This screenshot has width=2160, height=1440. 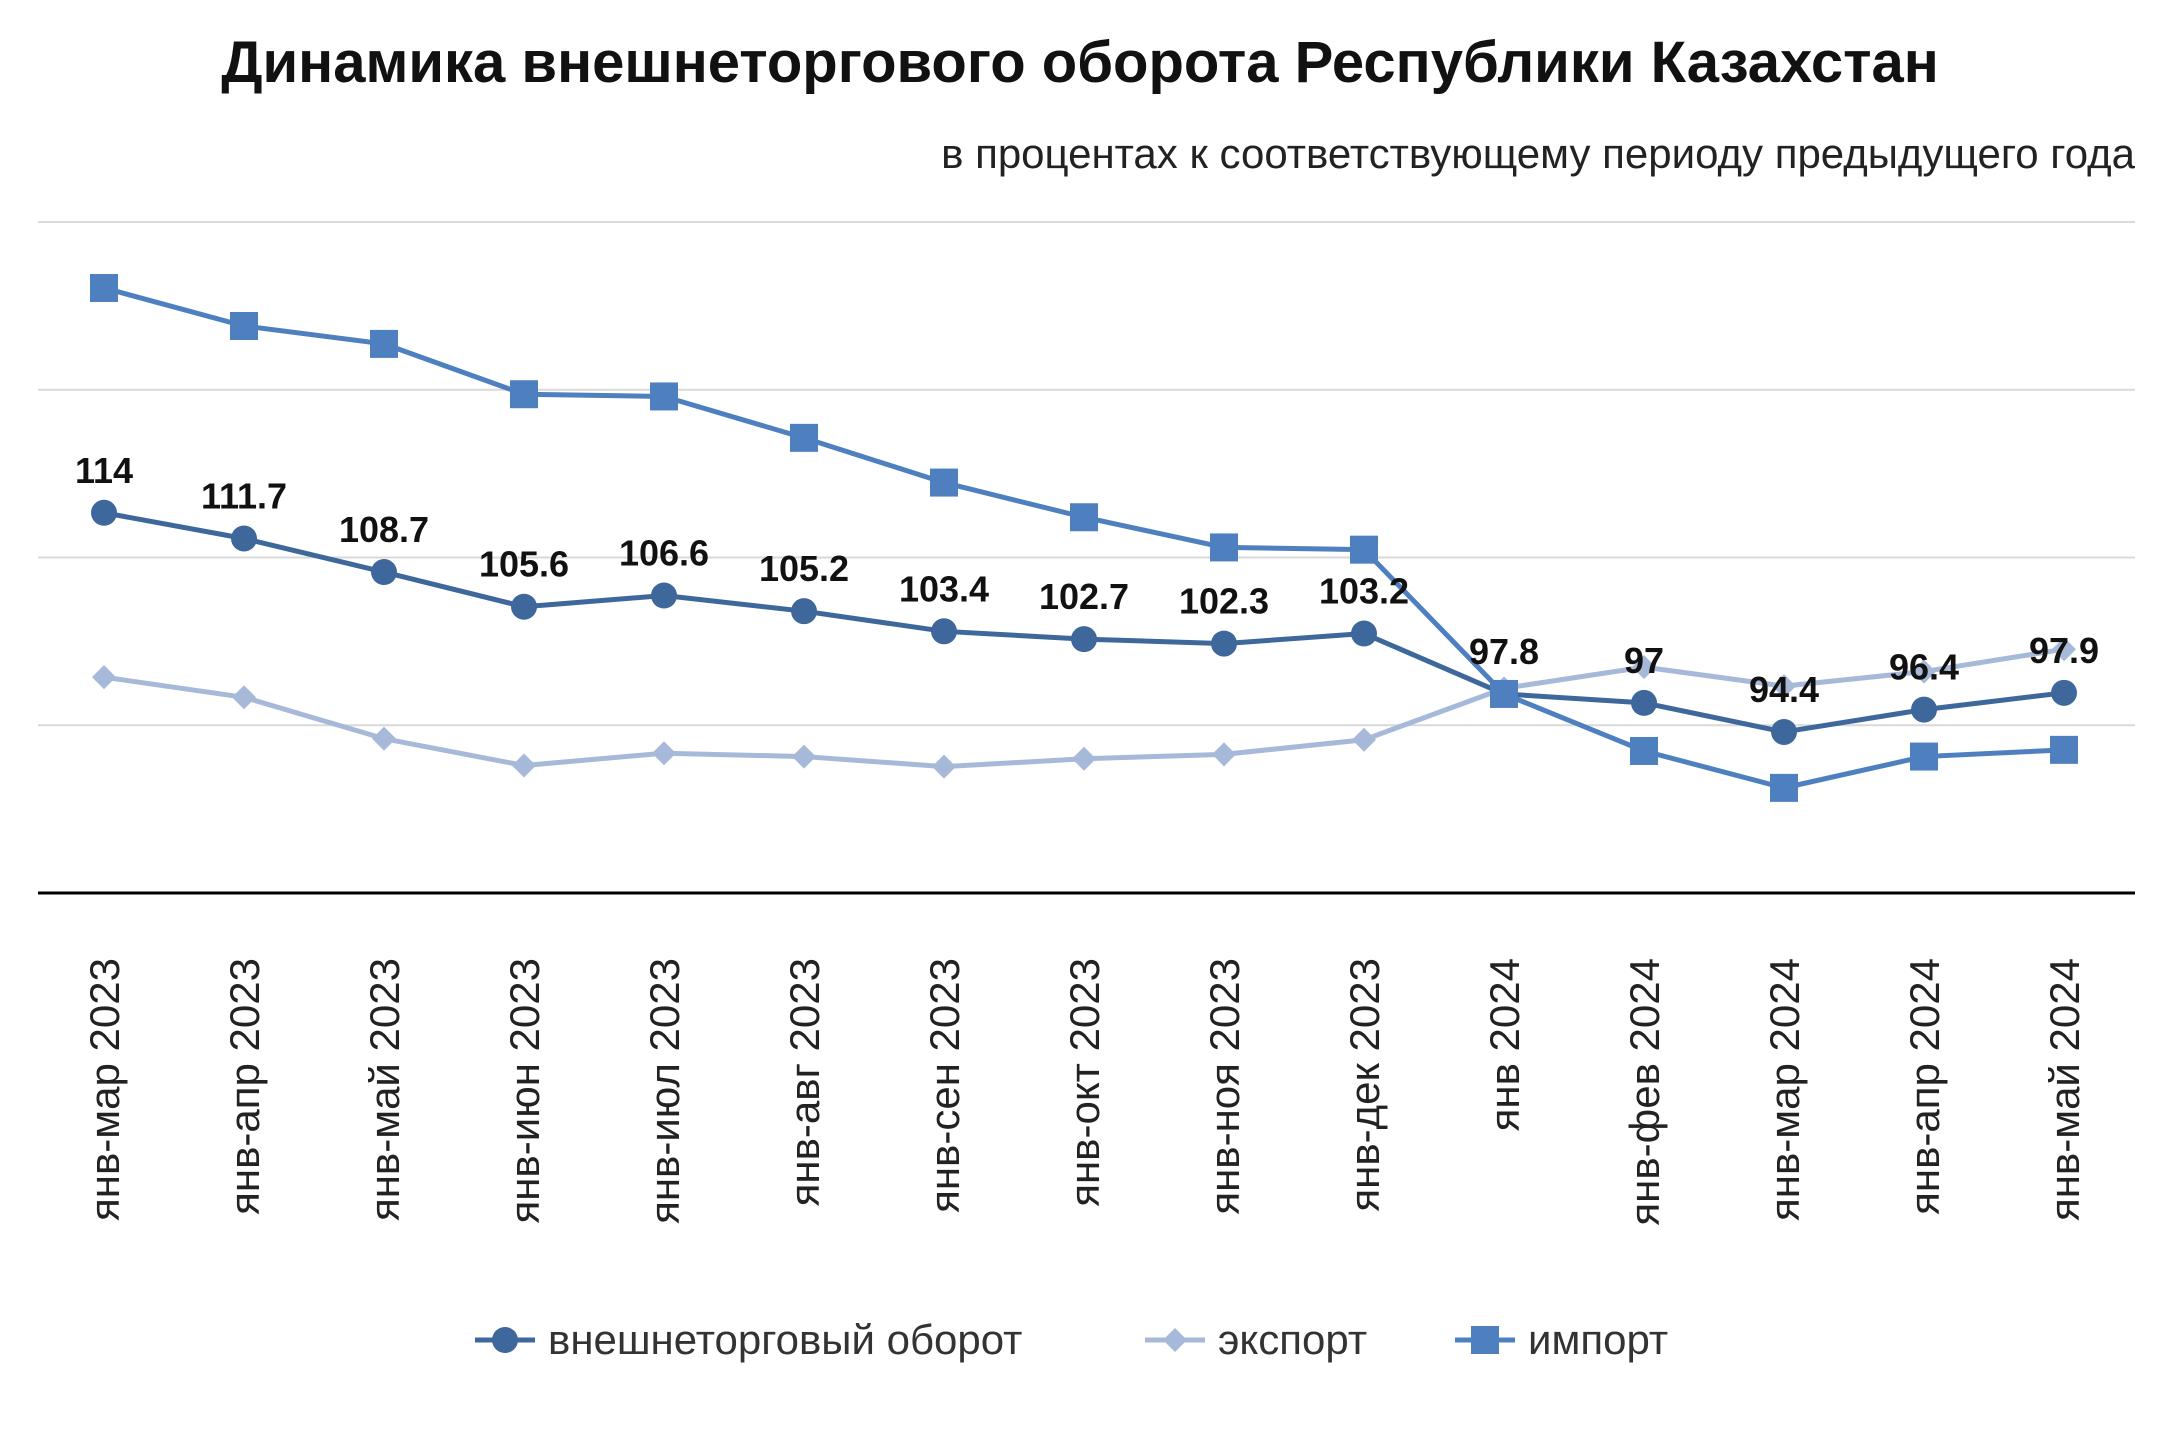 I want to click on legend-item-circle: внешнеторговый оборот, so click(x=748, y=1339).